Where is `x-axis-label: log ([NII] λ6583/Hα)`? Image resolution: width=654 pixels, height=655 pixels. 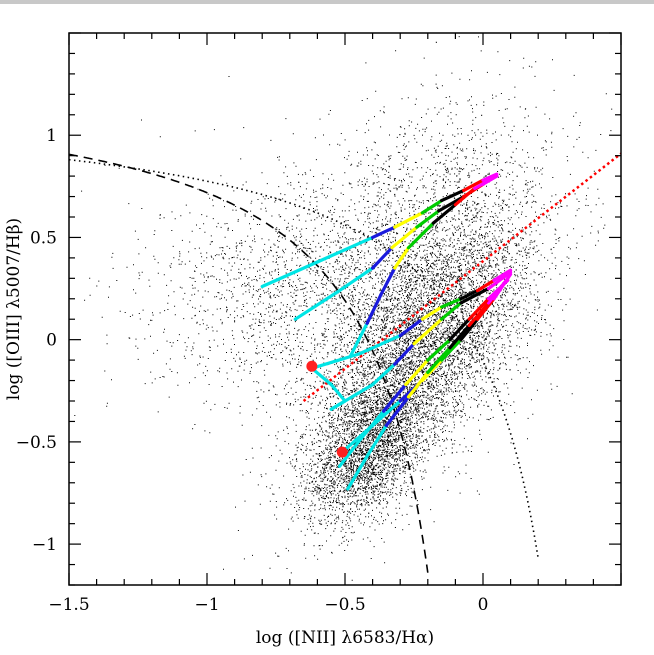 x-axis-label: log ([NII] λ6583/Hα) is located at coordinates (345, 638).